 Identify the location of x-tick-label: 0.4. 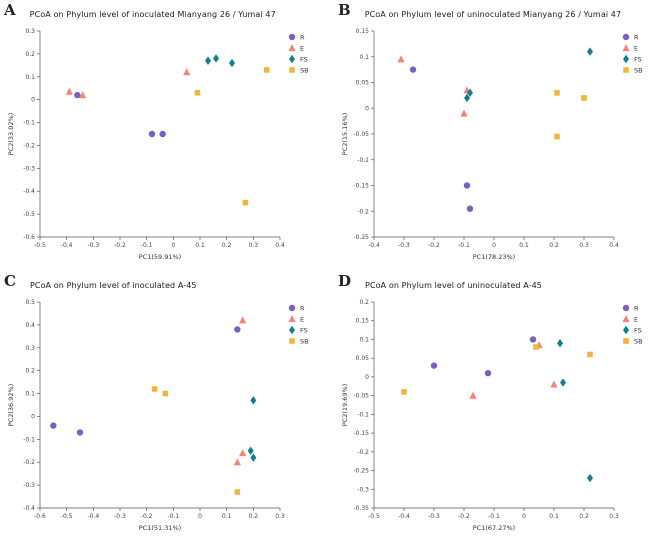
(280, 245).